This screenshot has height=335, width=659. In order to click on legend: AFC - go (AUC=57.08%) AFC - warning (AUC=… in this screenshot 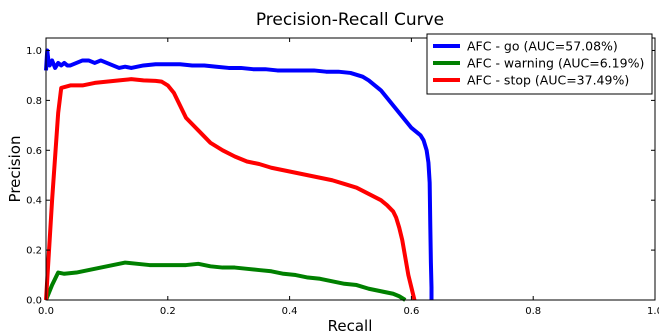, I will do `click(539, 64)`.